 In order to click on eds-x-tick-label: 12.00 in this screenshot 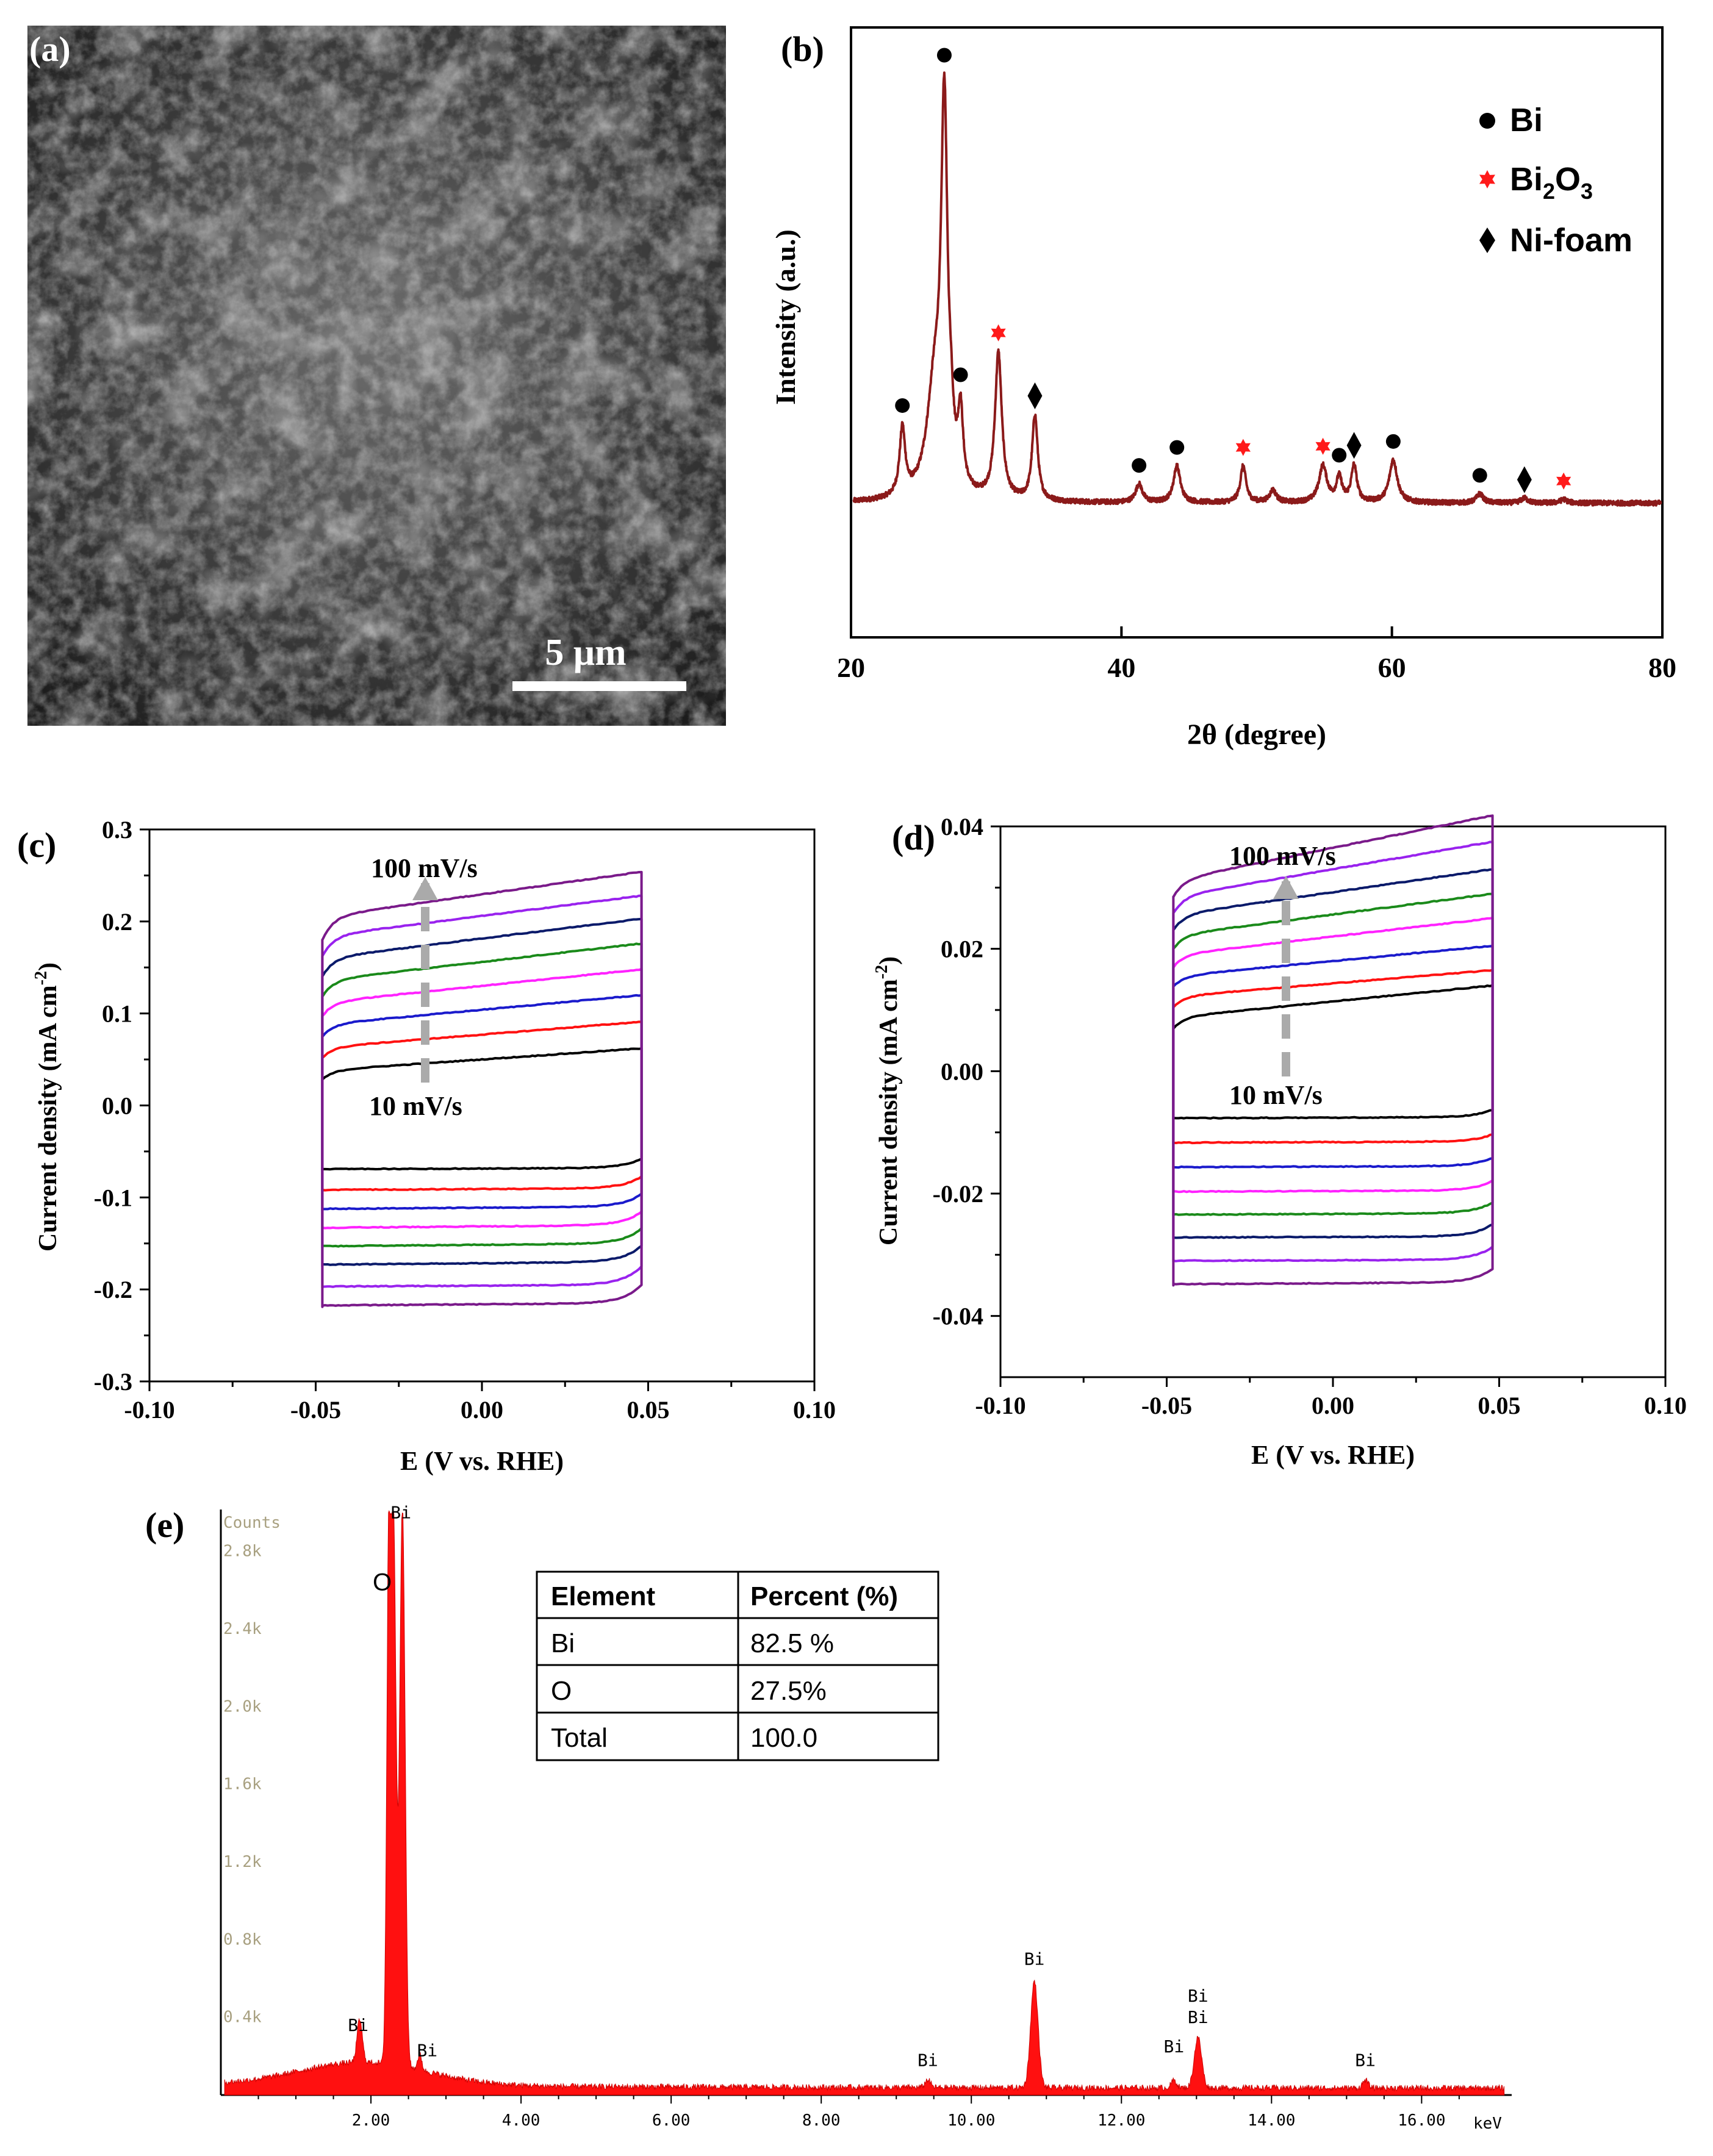, I will do `click(1121, 2120)`.